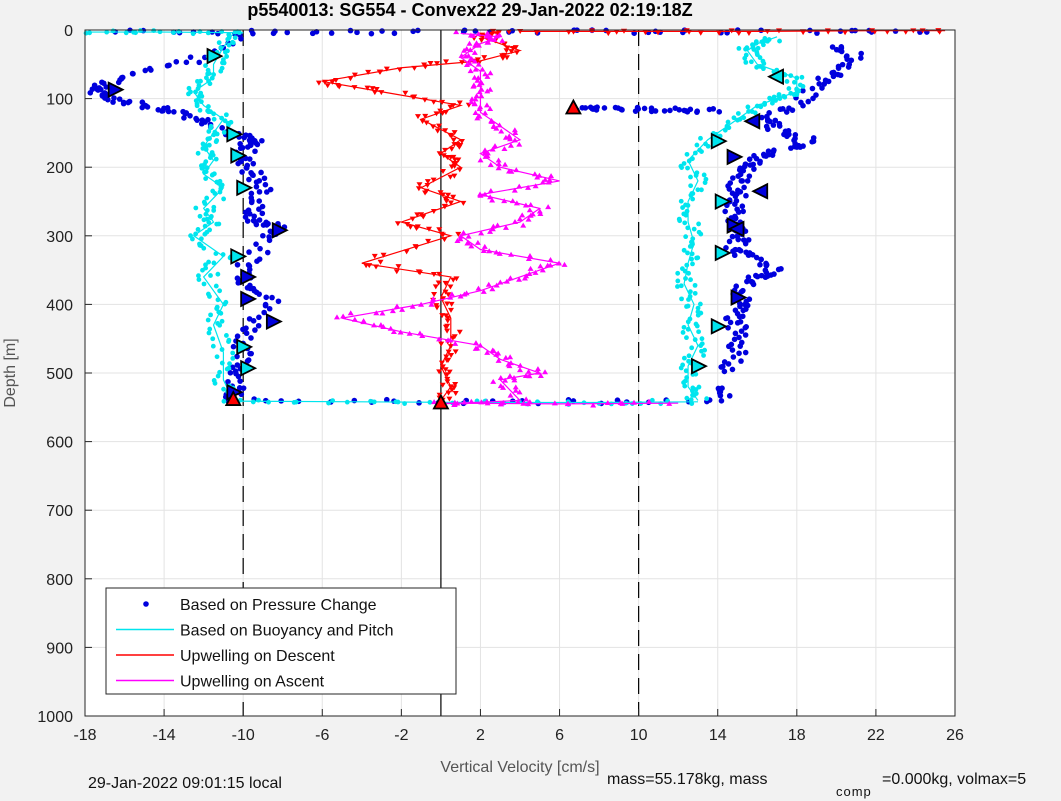 This screenshot has height=801, width=1061. Describe the element at coordinates (736, 229) in the screenshot. I see `triangle-left-marker` at that location.